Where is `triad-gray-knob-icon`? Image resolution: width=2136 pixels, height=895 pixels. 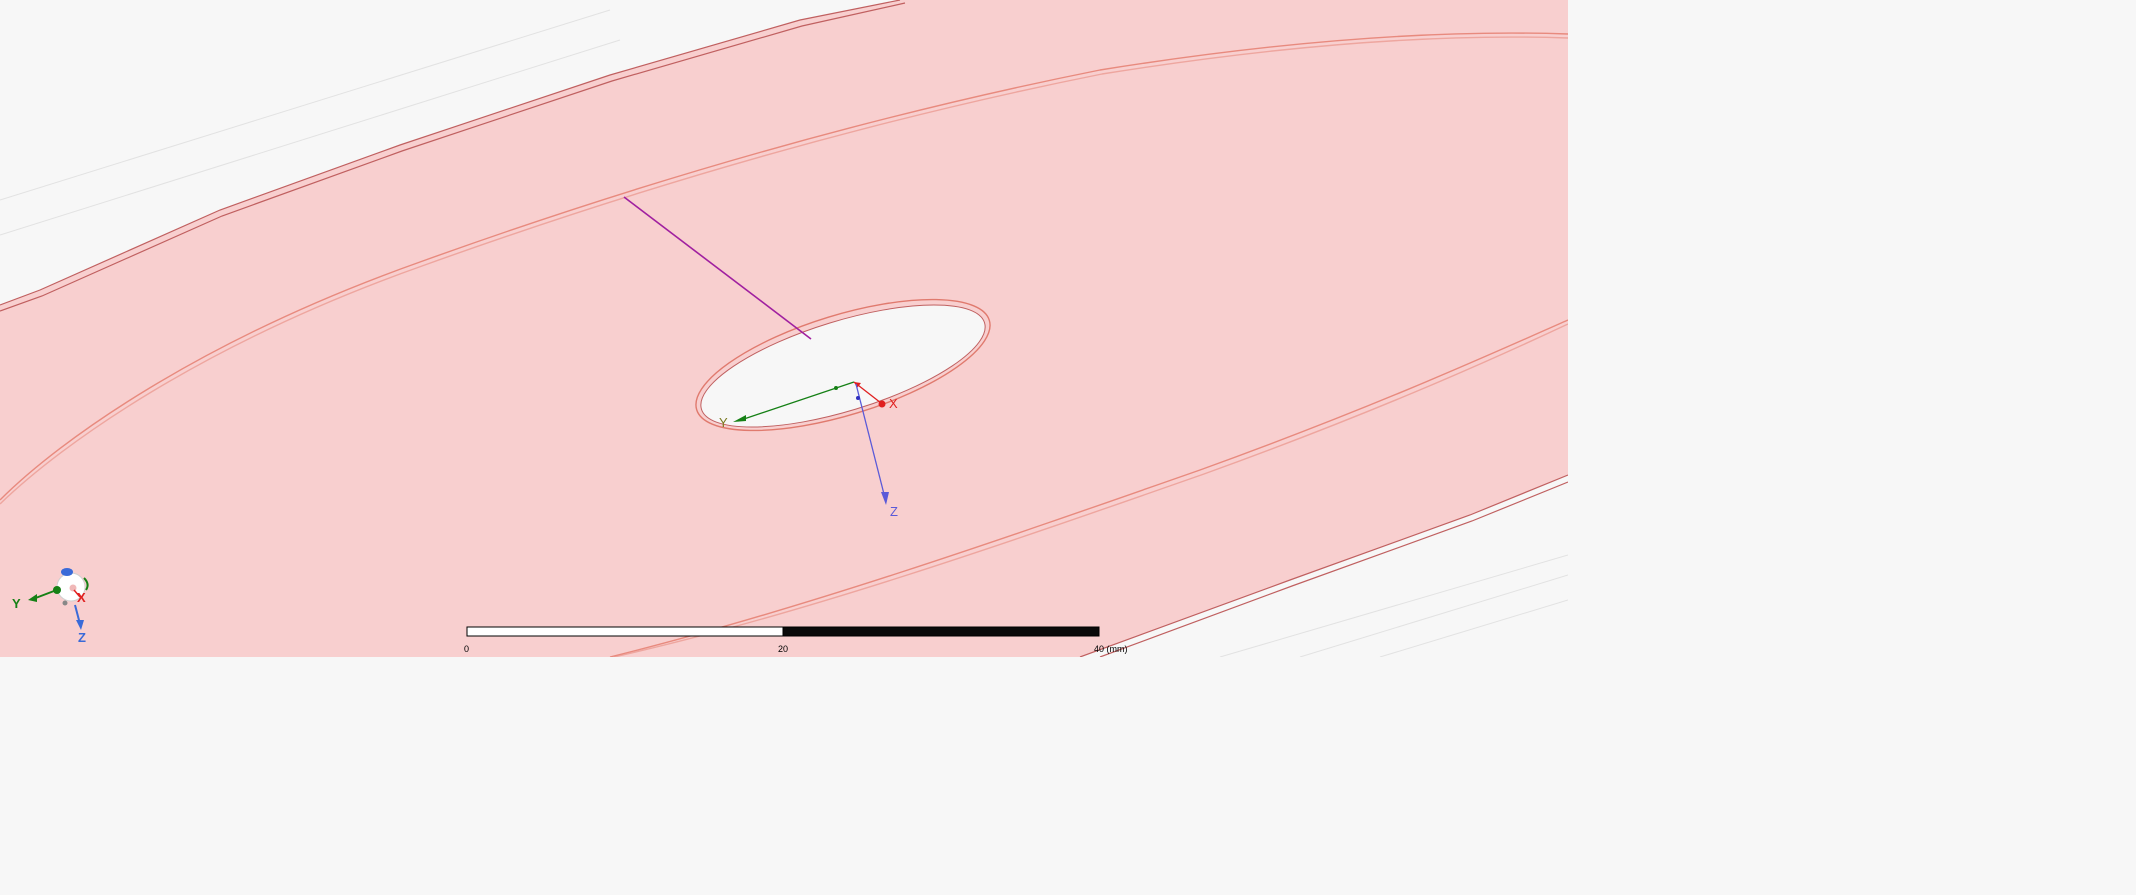 triad-gray-knob-icon is located at coordinates (65, 603).